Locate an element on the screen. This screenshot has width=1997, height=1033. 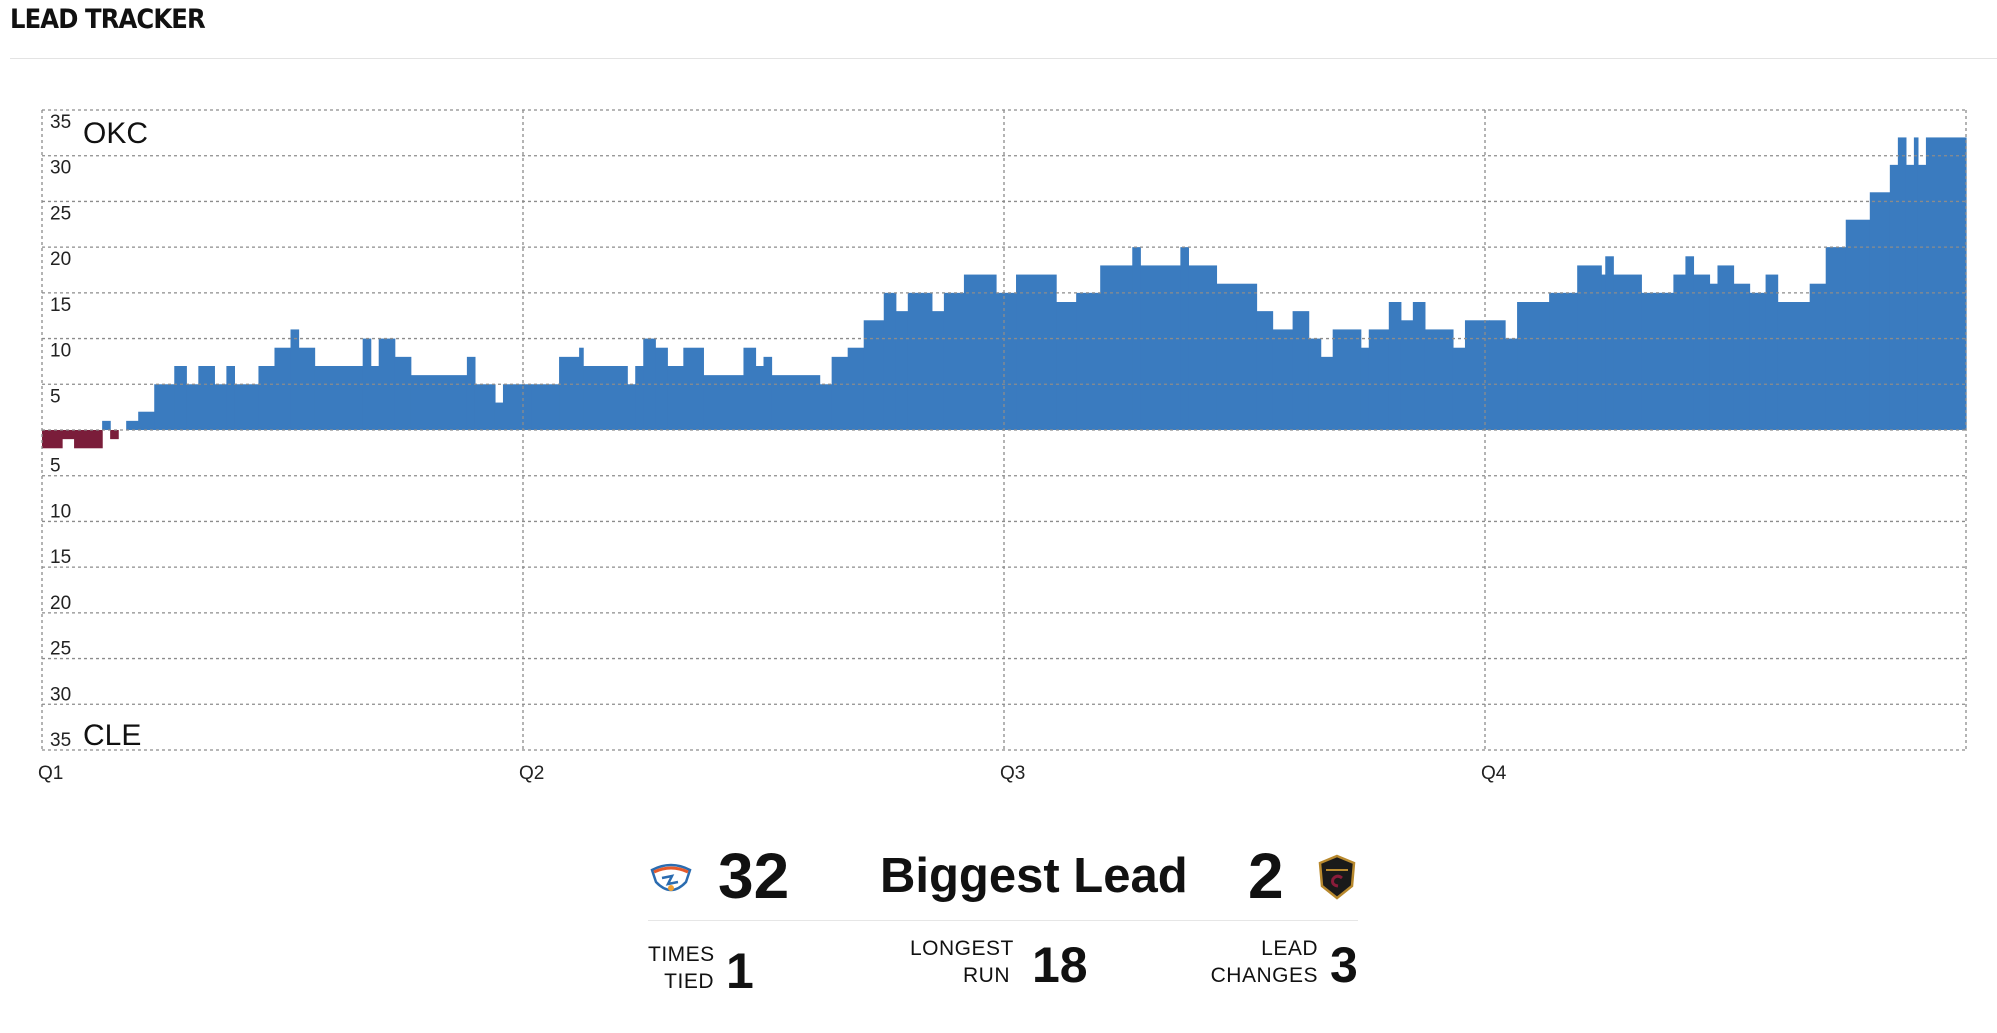
longest-run-value: 18 is located at coordinates (1060, 965).